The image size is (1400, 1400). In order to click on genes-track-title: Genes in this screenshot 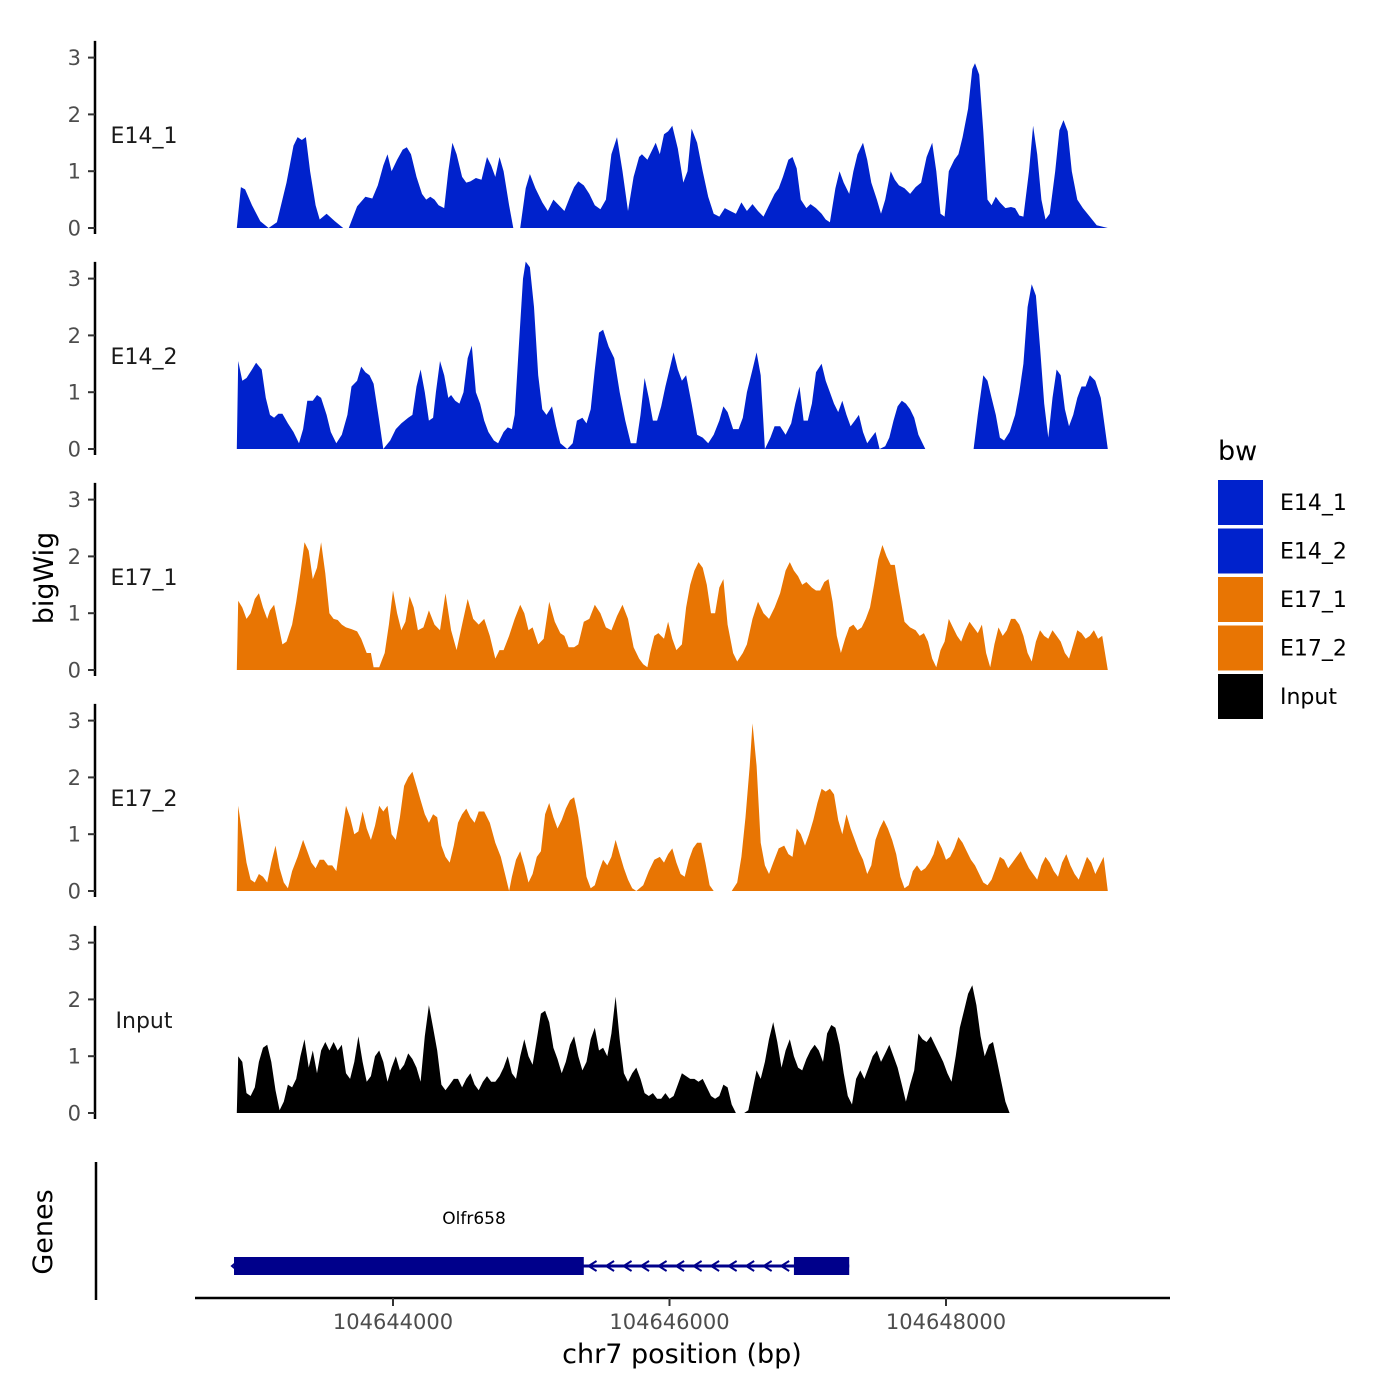, I will do `click(43, 1231)`.